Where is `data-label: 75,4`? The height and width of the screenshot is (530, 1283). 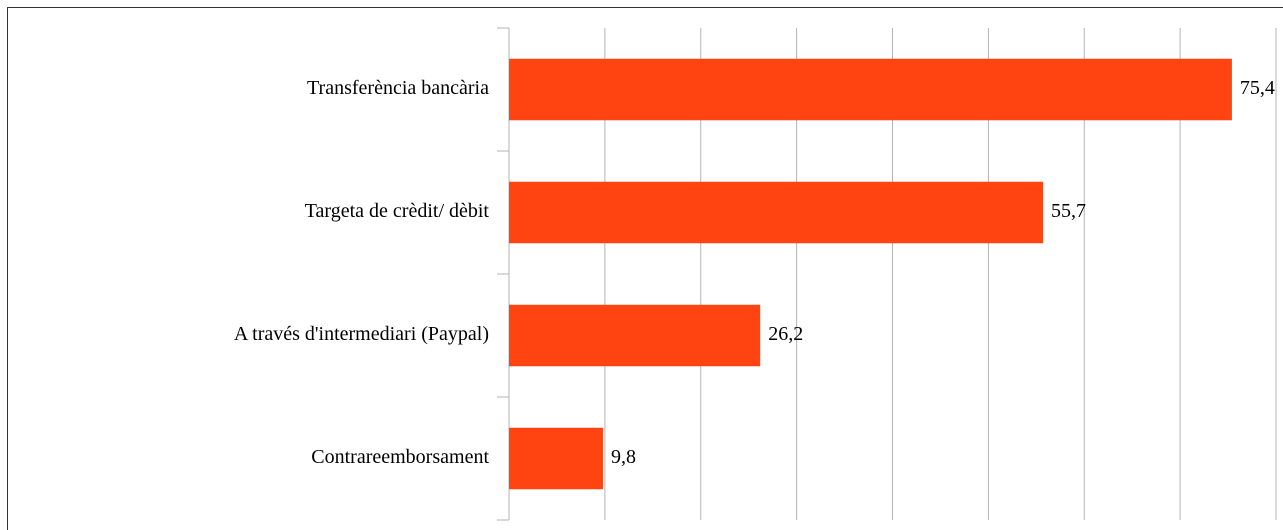
data-label: 75,4 is located at coordinates (1257, 88).